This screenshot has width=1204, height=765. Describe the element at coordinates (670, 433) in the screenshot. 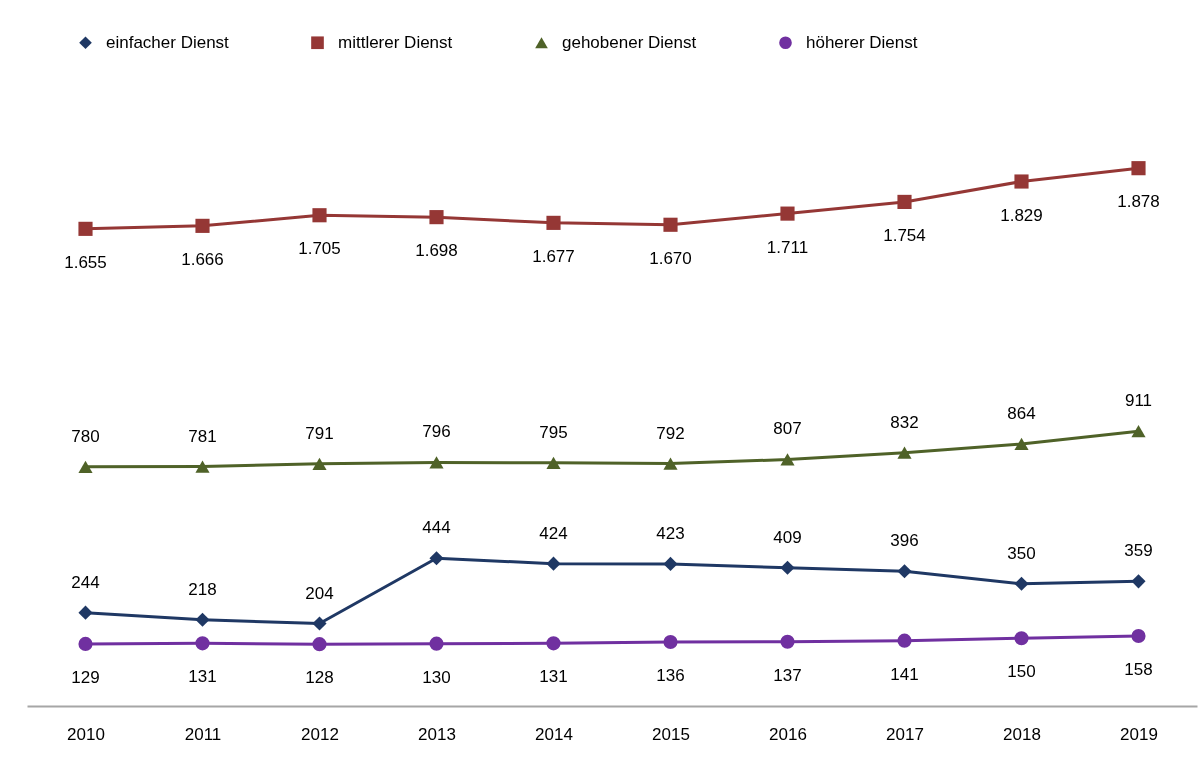

I see `data-label: 792` at that location.